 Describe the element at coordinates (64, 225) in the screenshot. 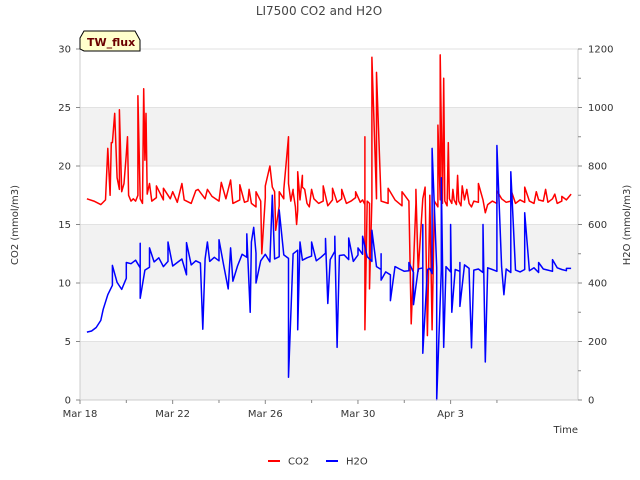

I see `y-tick-label: 15` at that location.